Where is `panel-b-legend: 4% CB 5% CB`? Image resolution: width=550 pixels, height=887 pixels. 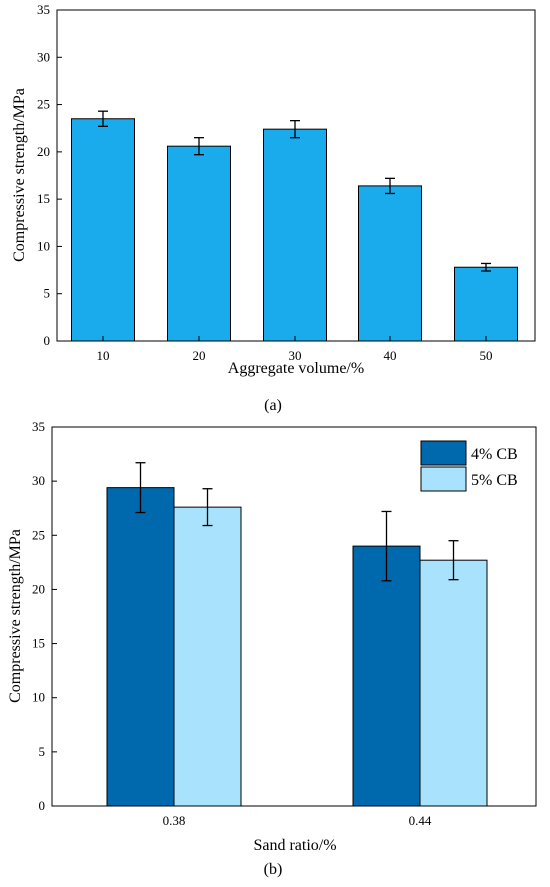
panel-b-legend: 4% CB 5% CB is located at coordinates (469, 466).